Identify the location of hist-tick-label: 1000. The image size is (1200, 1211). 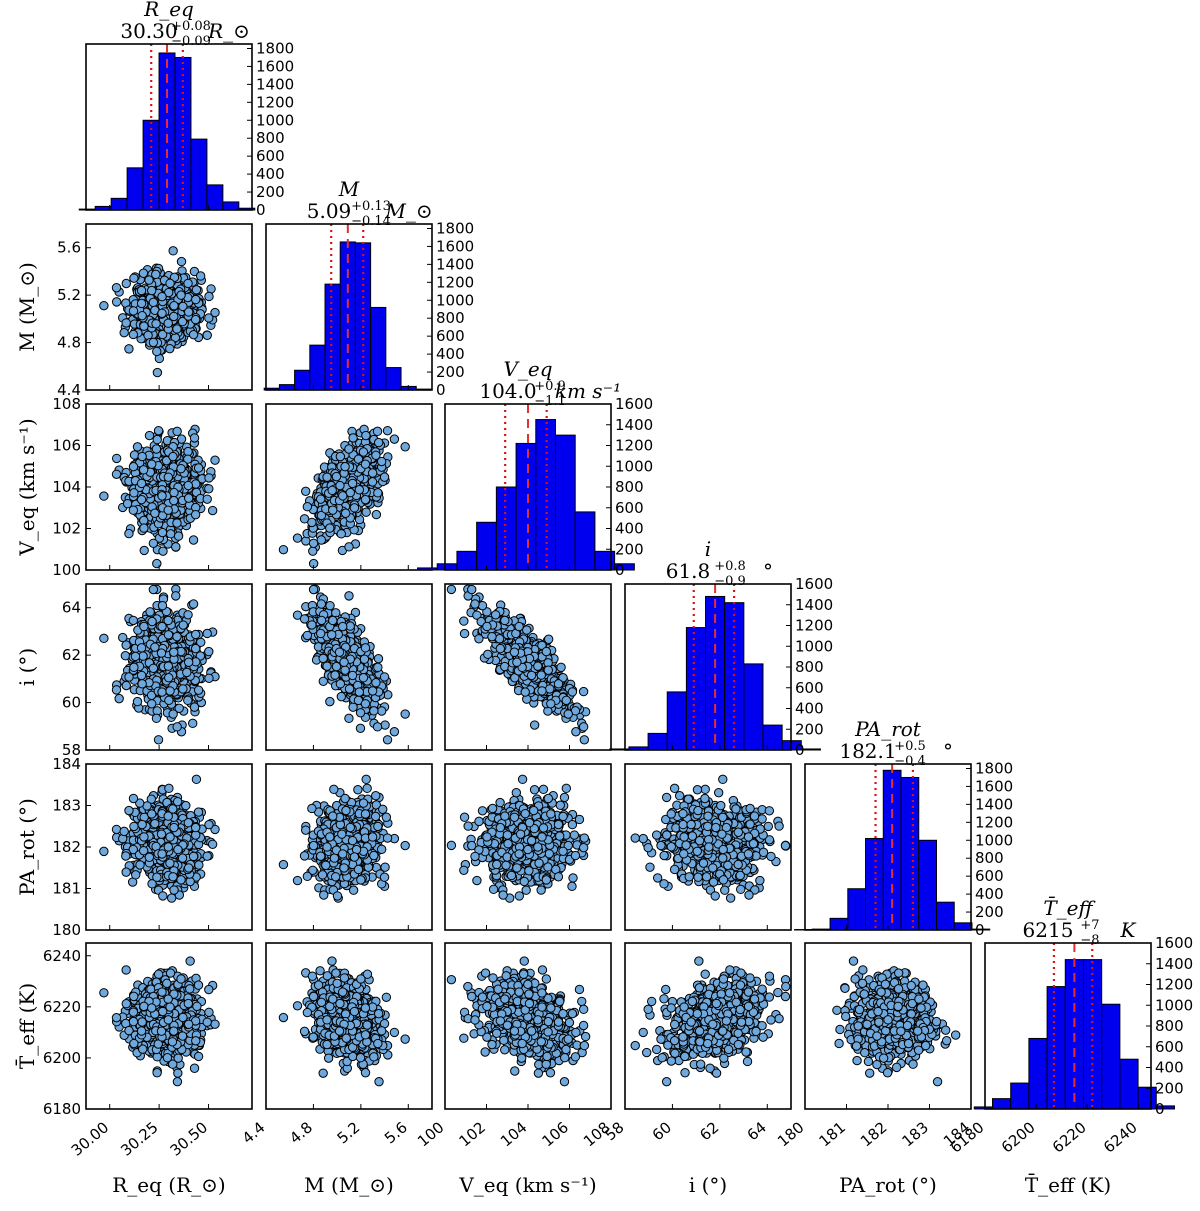
(455, 300).